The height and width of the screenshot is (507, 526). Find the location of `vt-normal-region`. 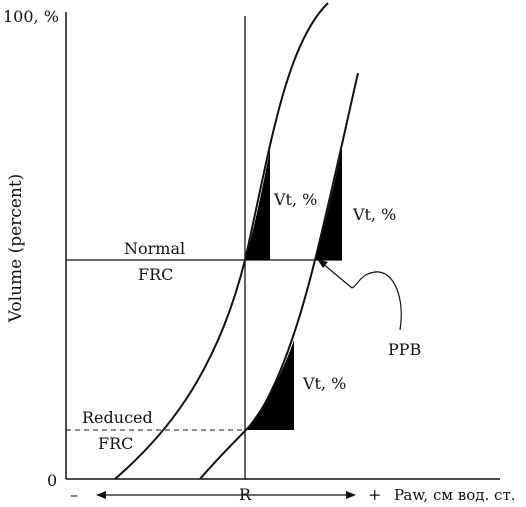

vt-normal-region is located at coordinates (257, 205).